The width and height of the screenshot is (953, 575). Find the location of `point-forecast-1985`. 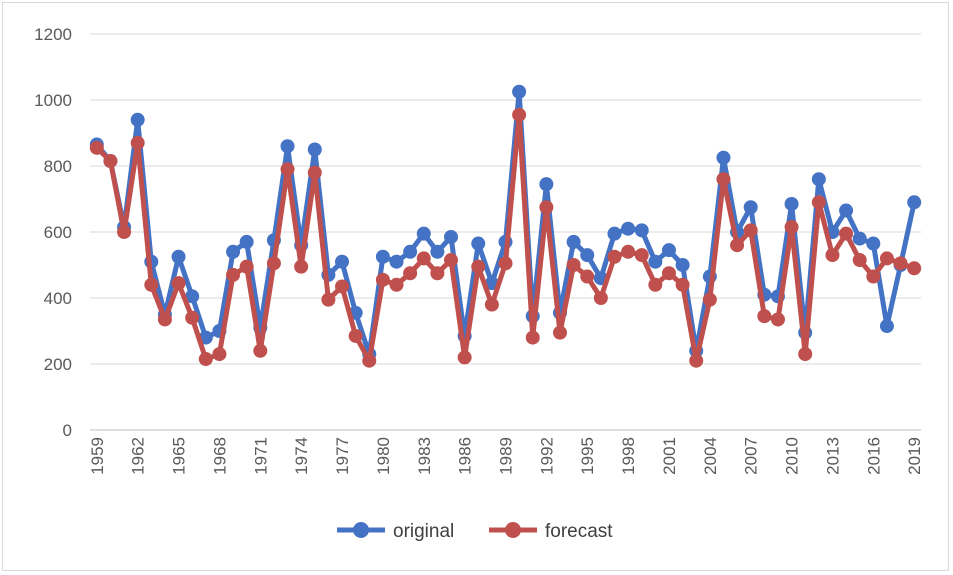

point-forecast-1985 is located at coordinates (451, 260).